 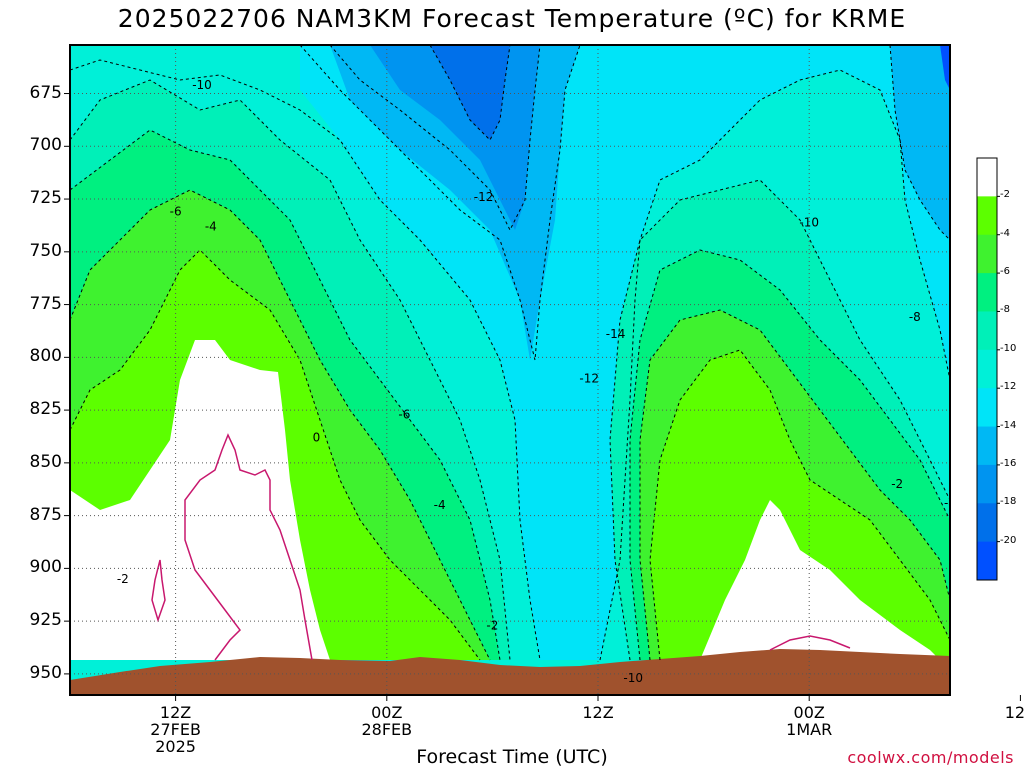 I want to click on y-ticks, so click(x=67, y=384).